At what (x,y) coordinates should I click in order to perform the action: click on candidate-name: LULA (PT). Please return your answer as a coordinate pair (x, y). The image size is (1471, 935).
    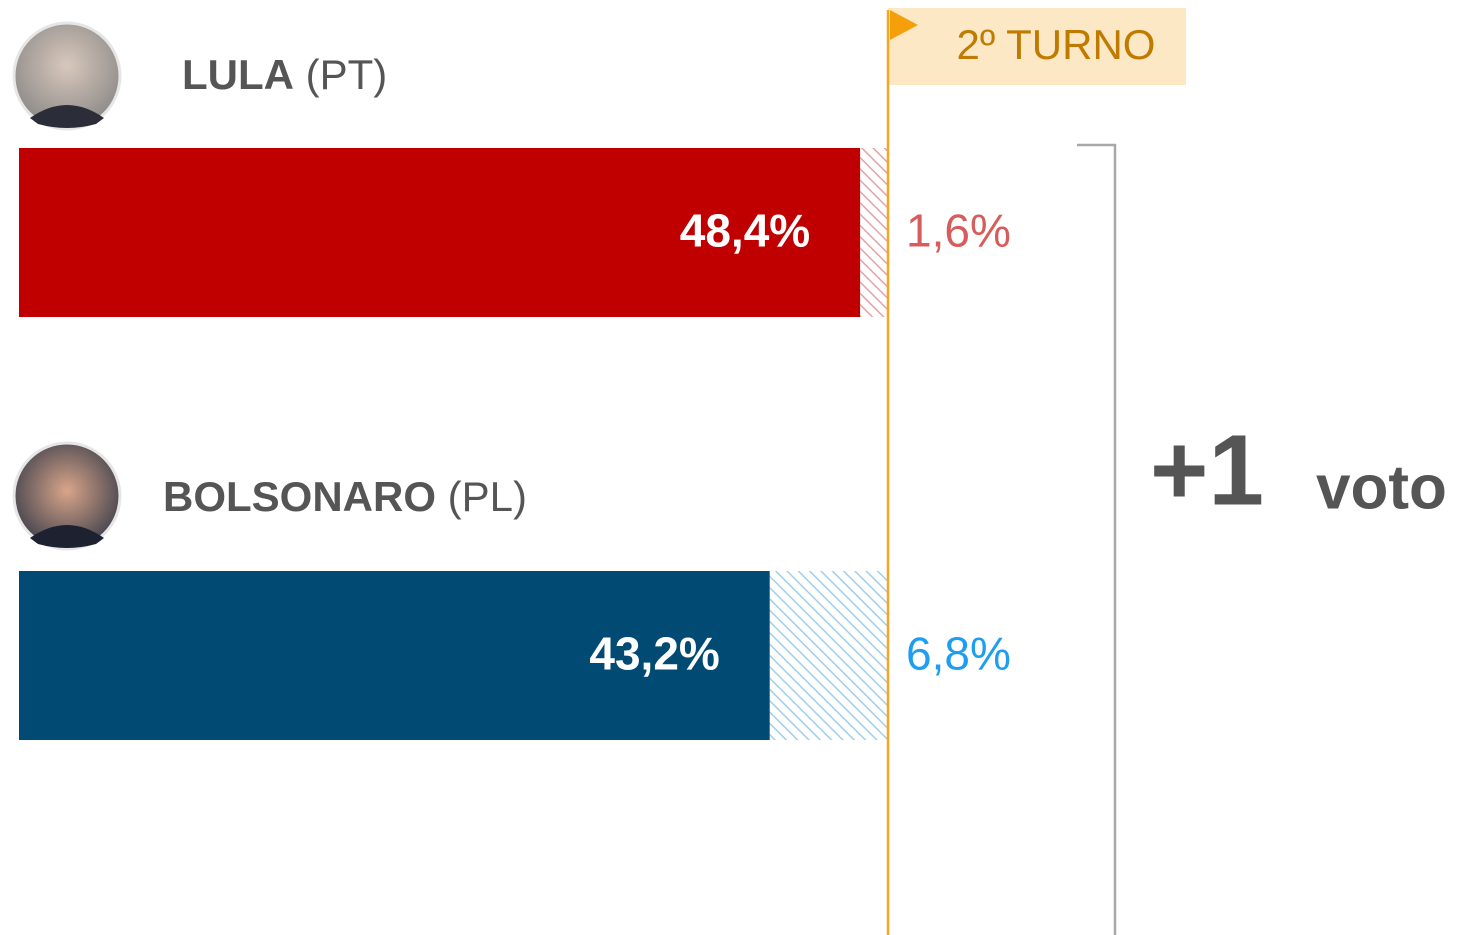
    Looking at the image, I should click on (284, 74).